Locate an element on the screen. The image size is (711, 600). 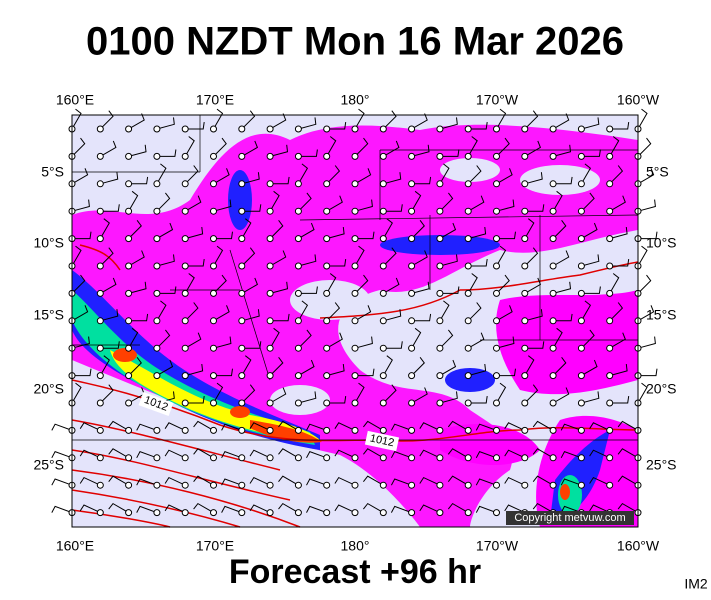
lon-label: 170°W is located at coordinates (497, 546).